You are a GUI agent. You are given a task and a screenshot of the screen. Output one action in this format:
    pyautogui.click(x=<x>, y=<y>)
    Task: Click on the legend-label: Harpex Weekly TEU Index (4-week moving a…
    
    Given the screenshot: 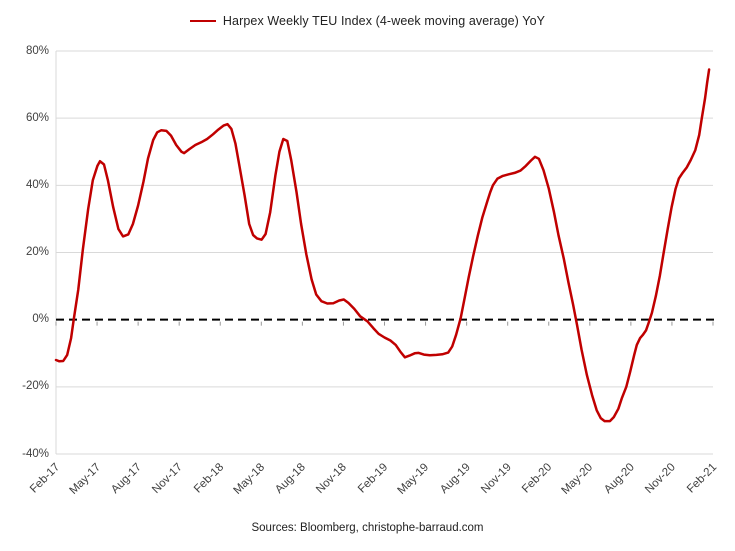 What is the action you would take?
    pyautogui.click(x=384, y=21)
    